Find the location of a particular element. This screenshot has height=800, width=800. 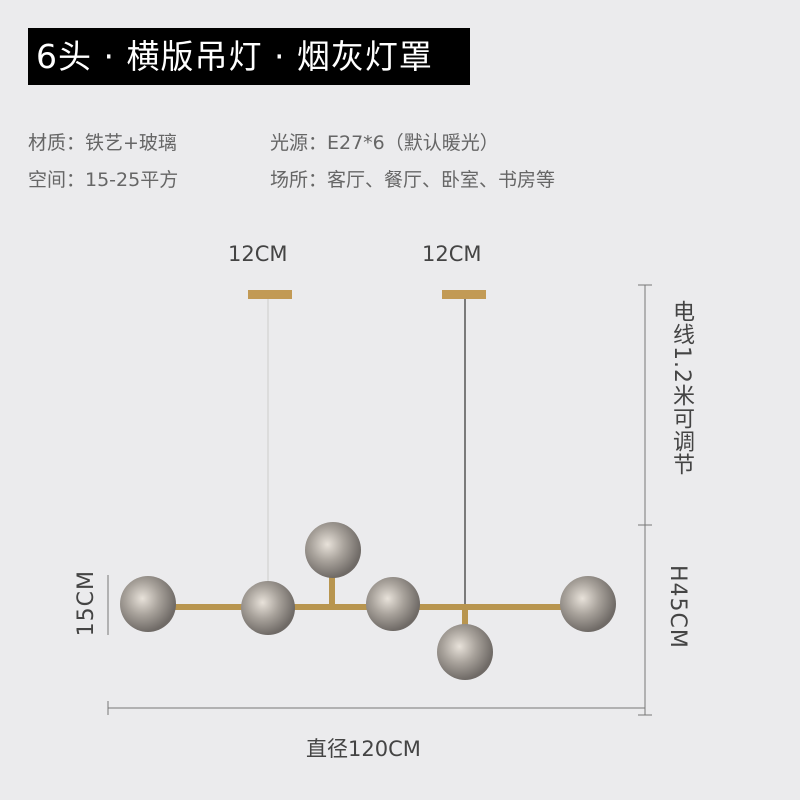

spec-venue: 场所：客厅、餐厅、卧室、书房等 is located at coordinates (413, 180).